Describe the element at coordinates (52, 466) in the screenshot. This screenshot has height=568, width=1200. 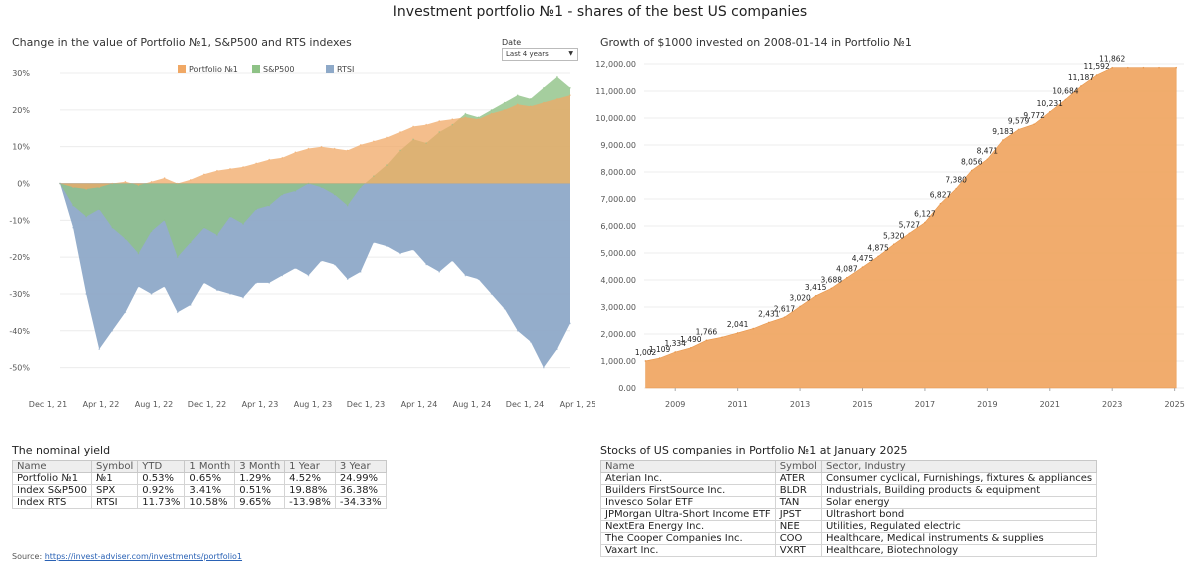
I see `yield-col-name: Name` at that location.